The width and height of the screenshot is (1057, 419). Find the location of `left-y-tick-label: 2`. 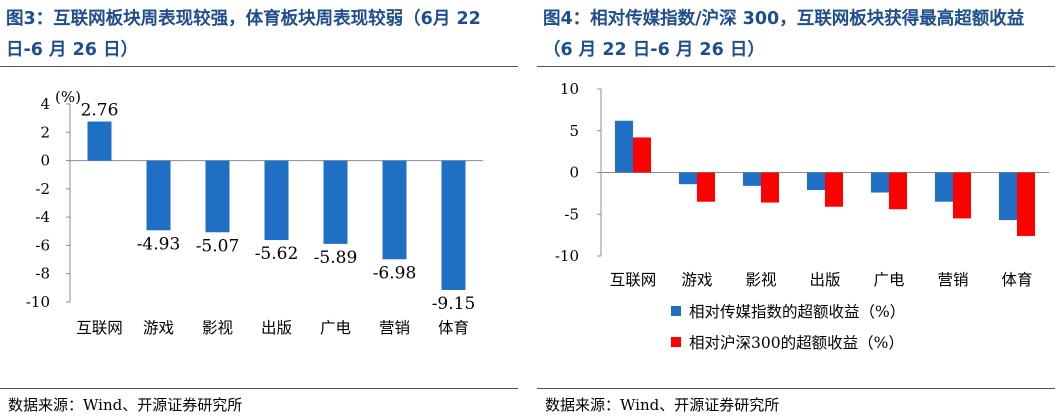

left-y-tick-label: 2 is located at coordinates (45, 132).